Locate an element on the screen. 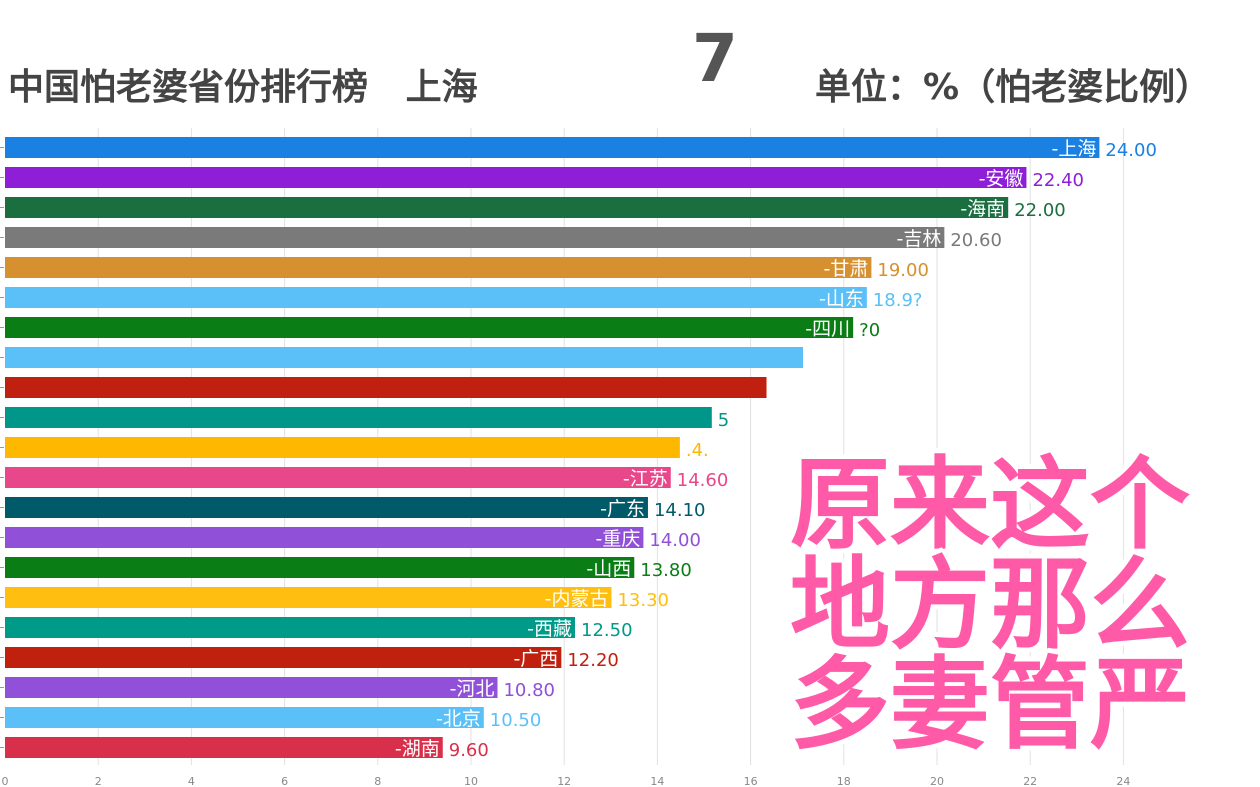  chart-title: 中国怕老婆省份排行榜 上海 is located at coordinates (243, 87).